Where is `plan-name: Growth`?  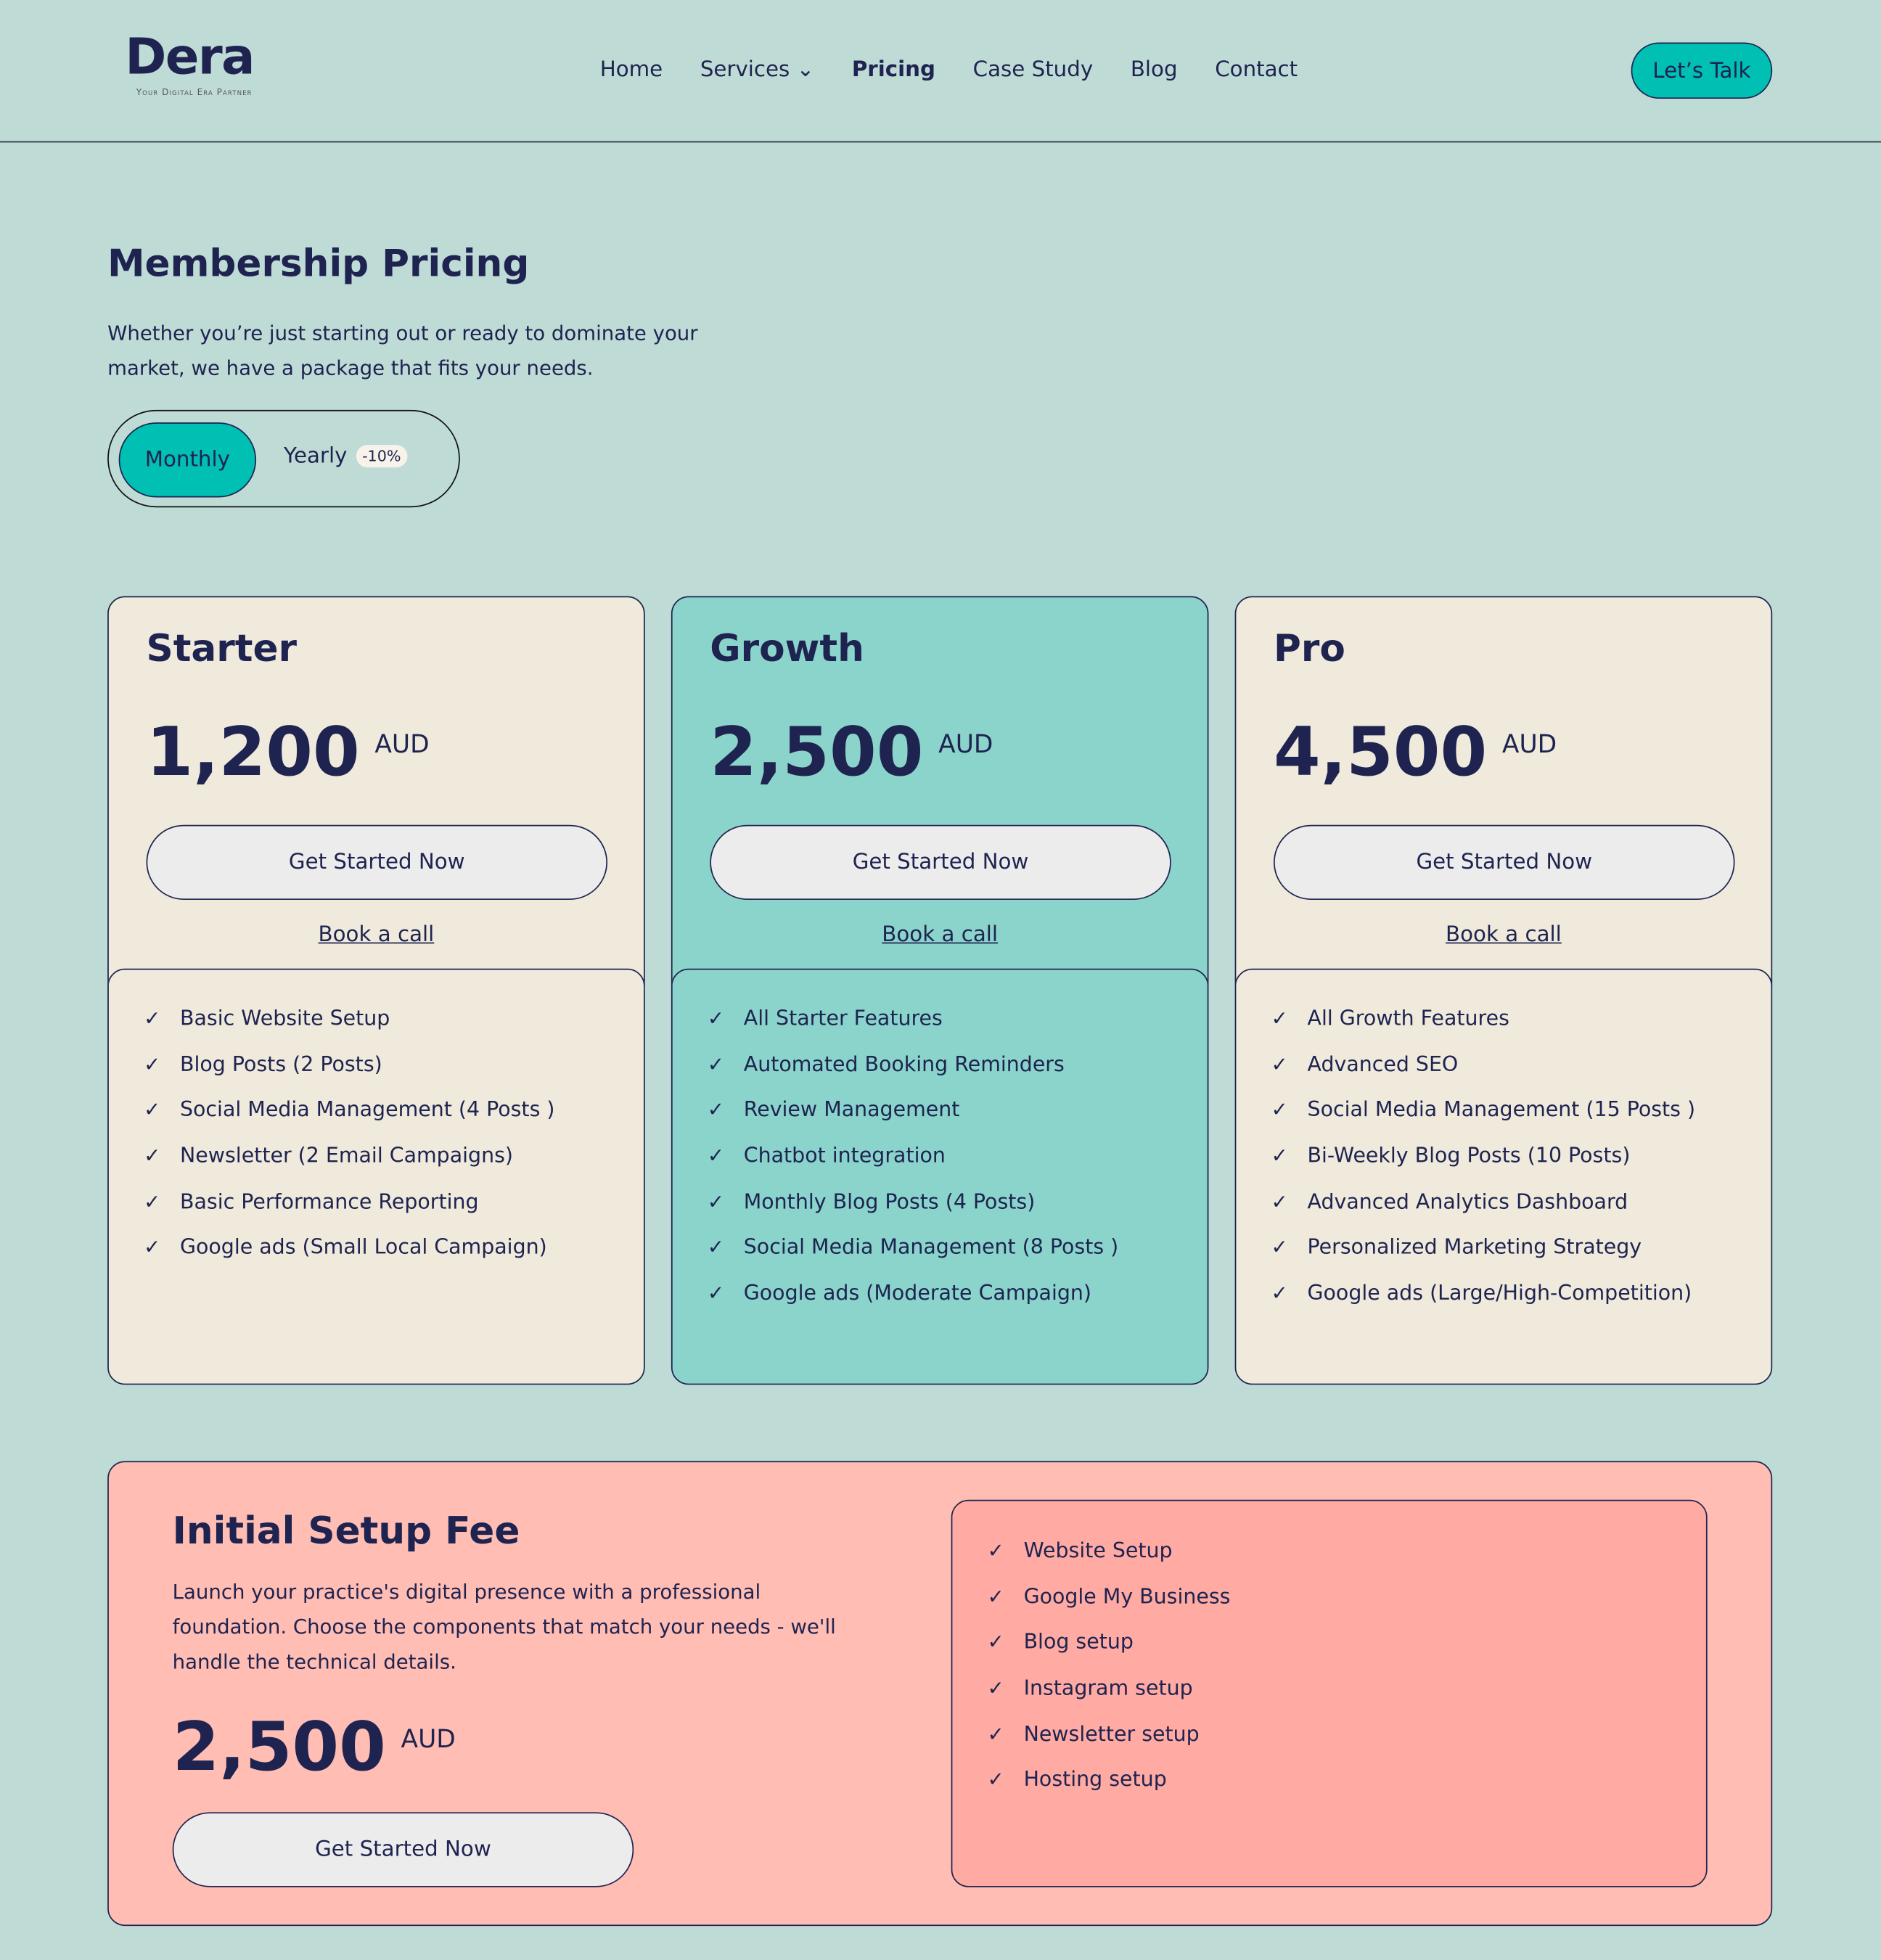 plan-name: Growth is located at coordinates (787, 649).